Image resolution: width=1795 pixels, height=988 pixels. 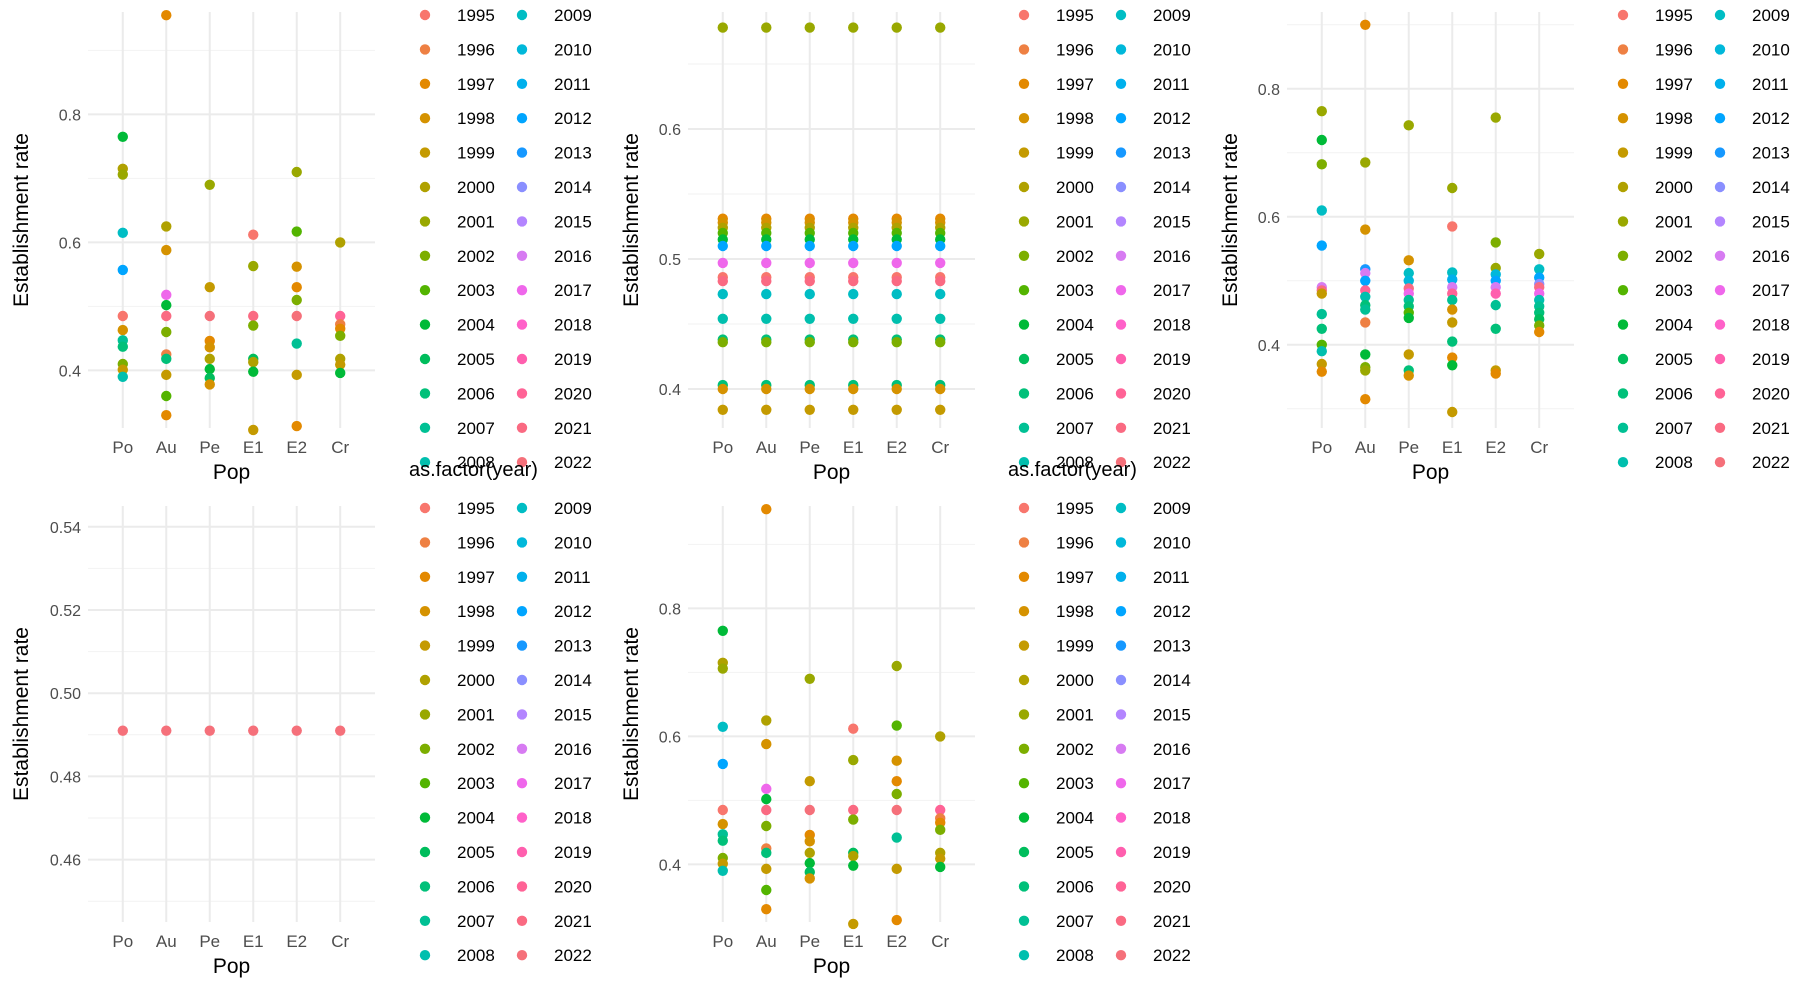 What do you see at coordinates (1172, 49) in the screenshot?
I see `legend-label: 2010` at bounding box center [1172, 49].